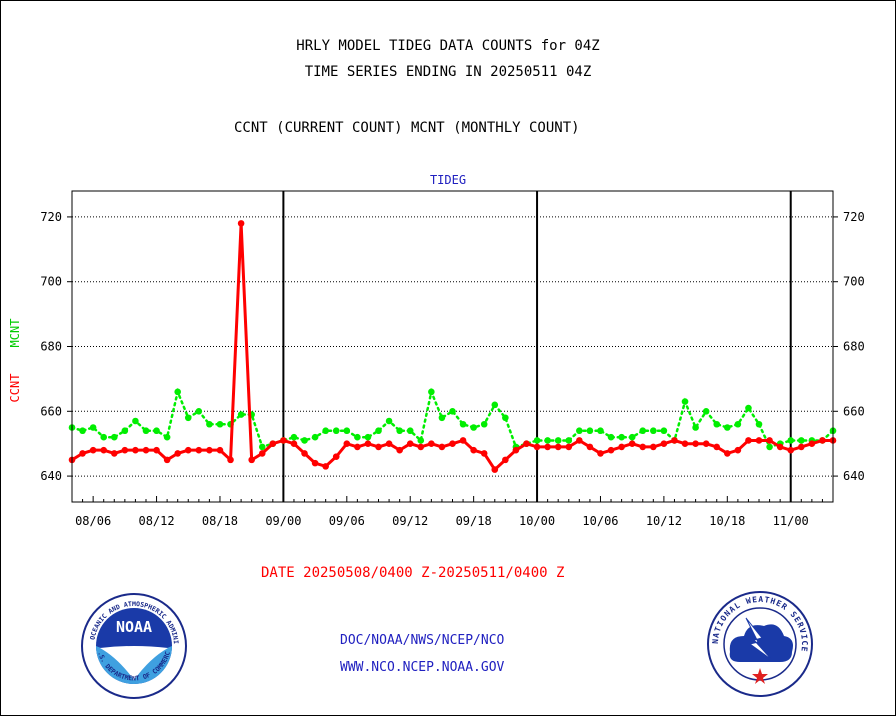 The height and width of the screenshot is (716, 896). I want to click on x-tick-label: 10/12, so click(664, 521).